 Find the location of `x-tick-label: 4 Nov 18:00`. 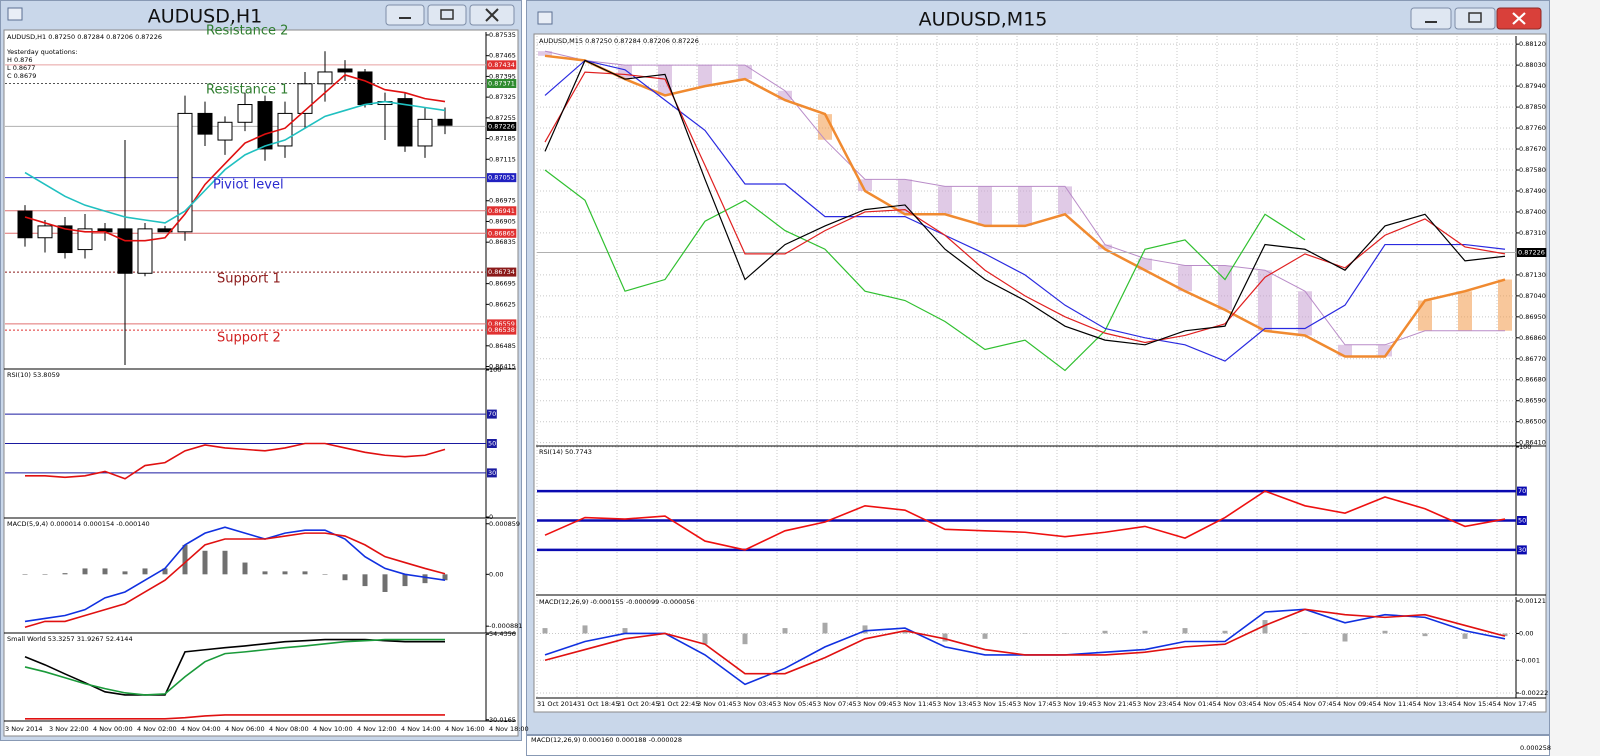

x-tick-label: 4 Nov 18:00 is located at coordinates (509, 729).